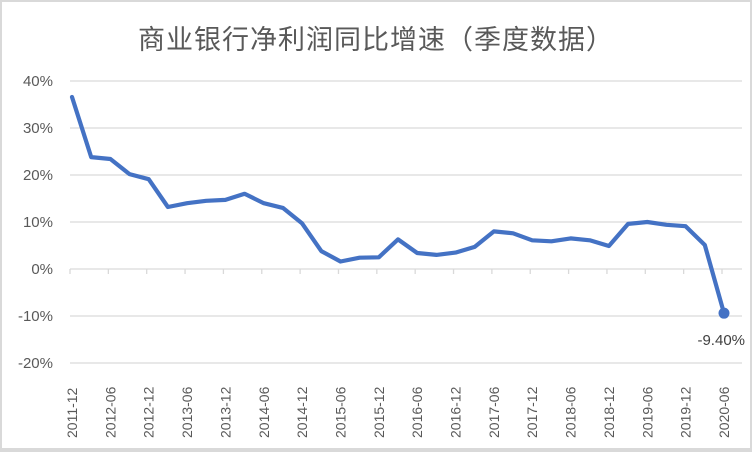 The image size is (752, 452). What do you see at coordinates (647, 412) in the screenshot?
I see `x-tick-label: 2019-06` at bounding box center [647, 412].